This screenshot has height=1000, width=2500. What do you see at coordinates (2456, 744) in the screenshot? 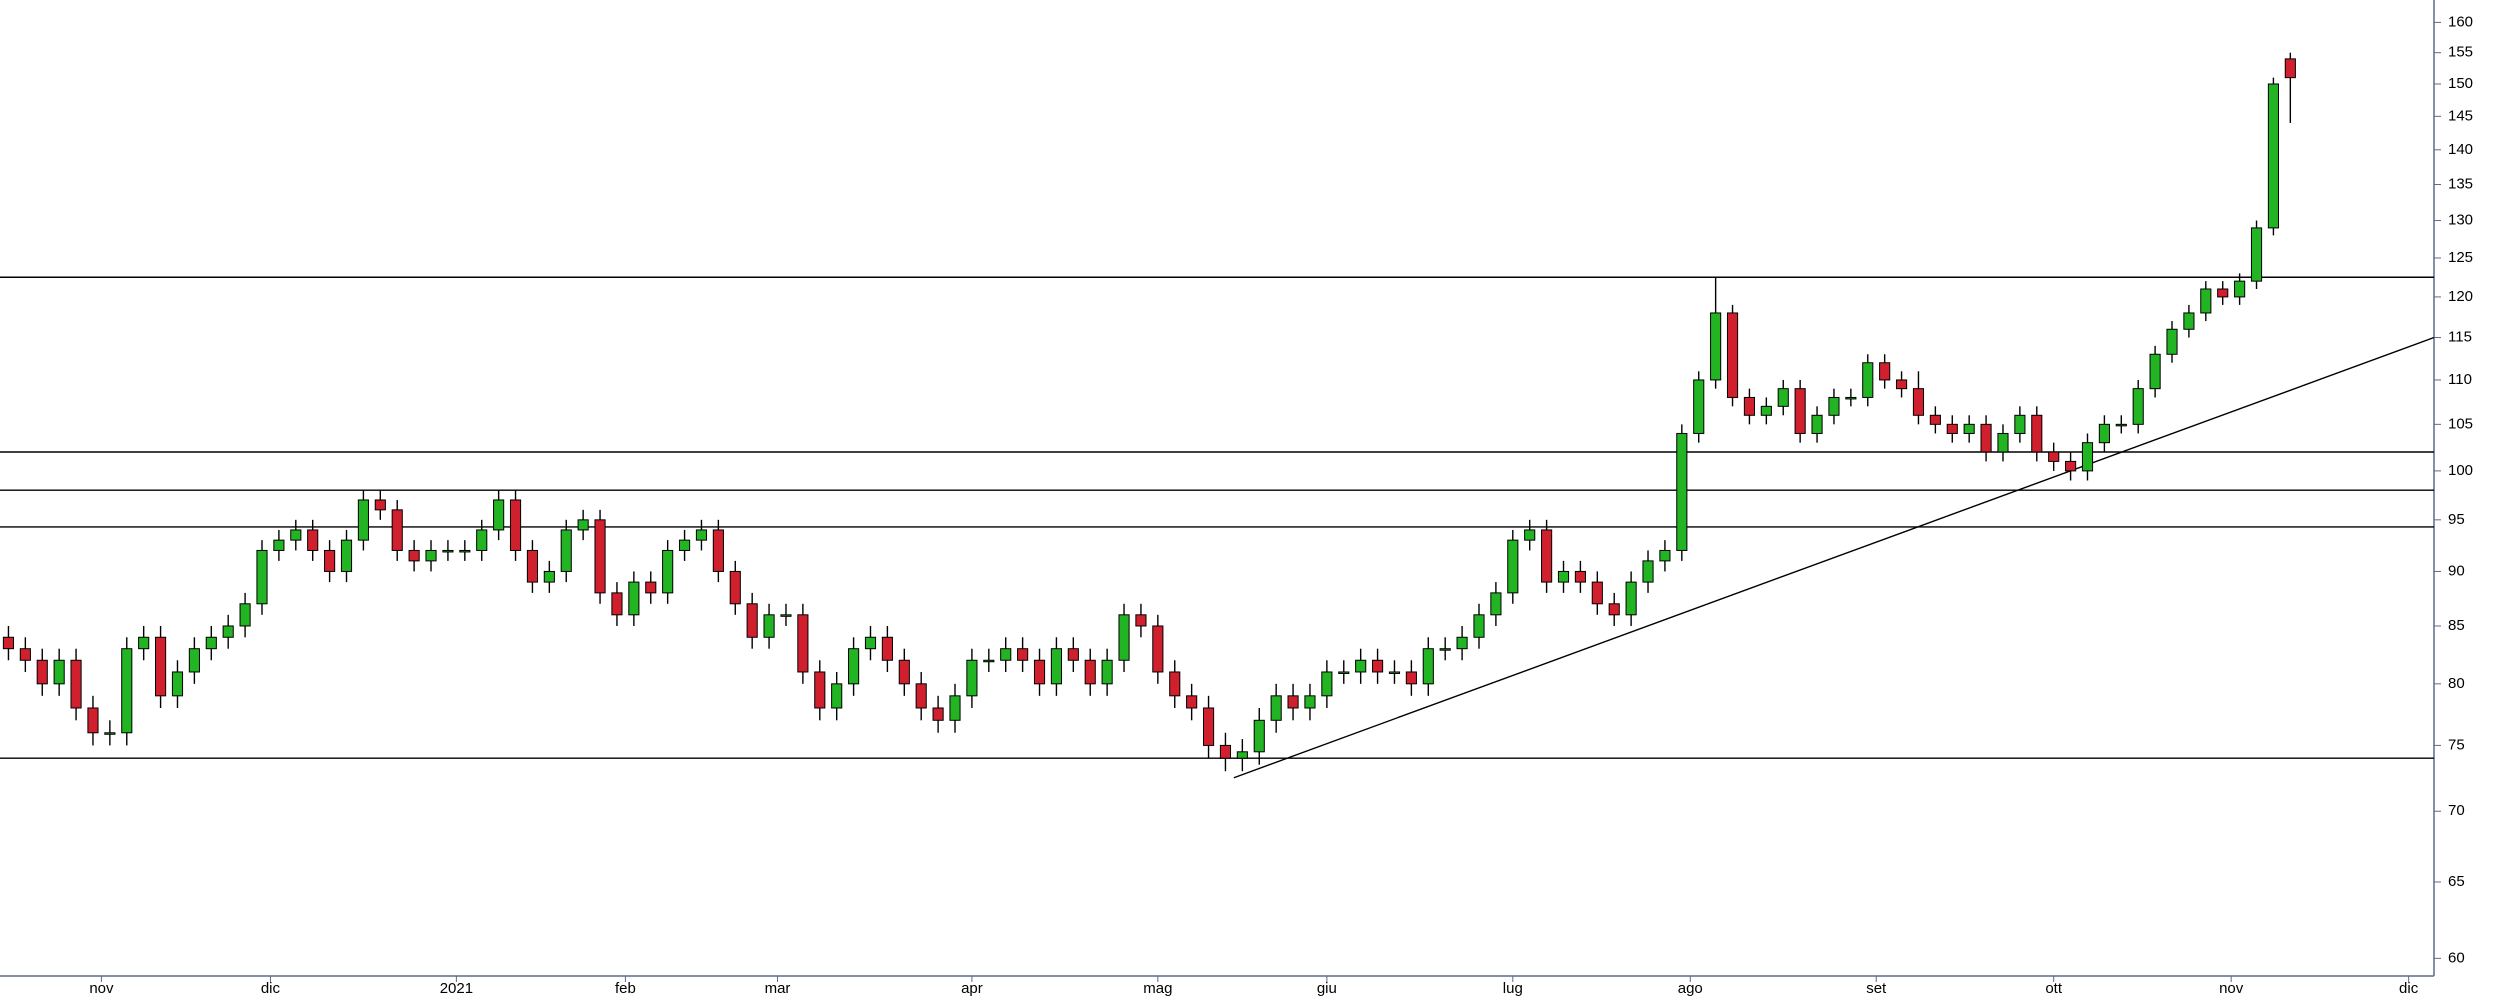
I see `y-tick-label: 75` at bounding box center [2456, 744].